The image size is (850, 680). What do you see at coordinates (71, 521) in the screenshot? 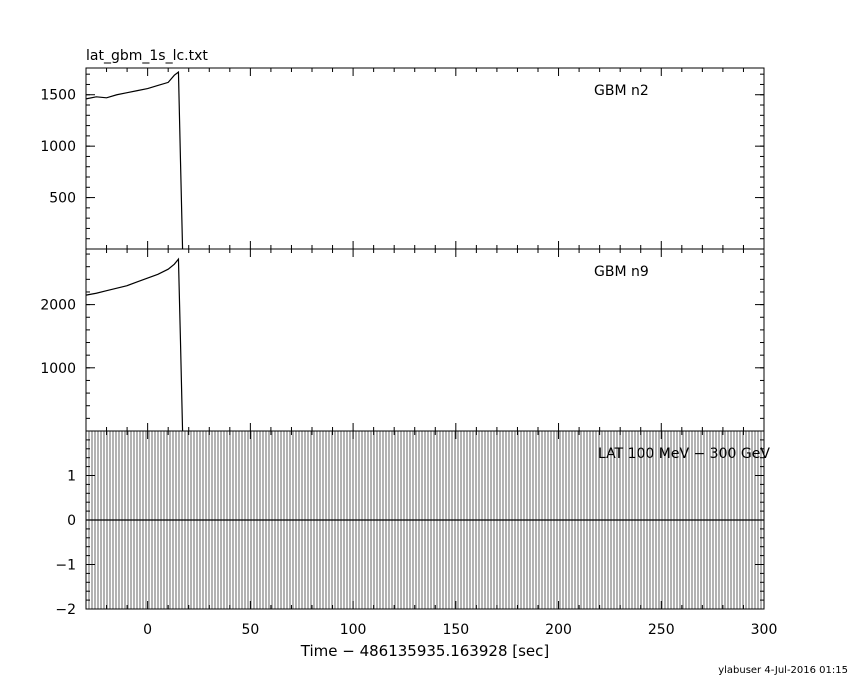
I see `y-tick-label: 0` at bounding box center [71, 521].